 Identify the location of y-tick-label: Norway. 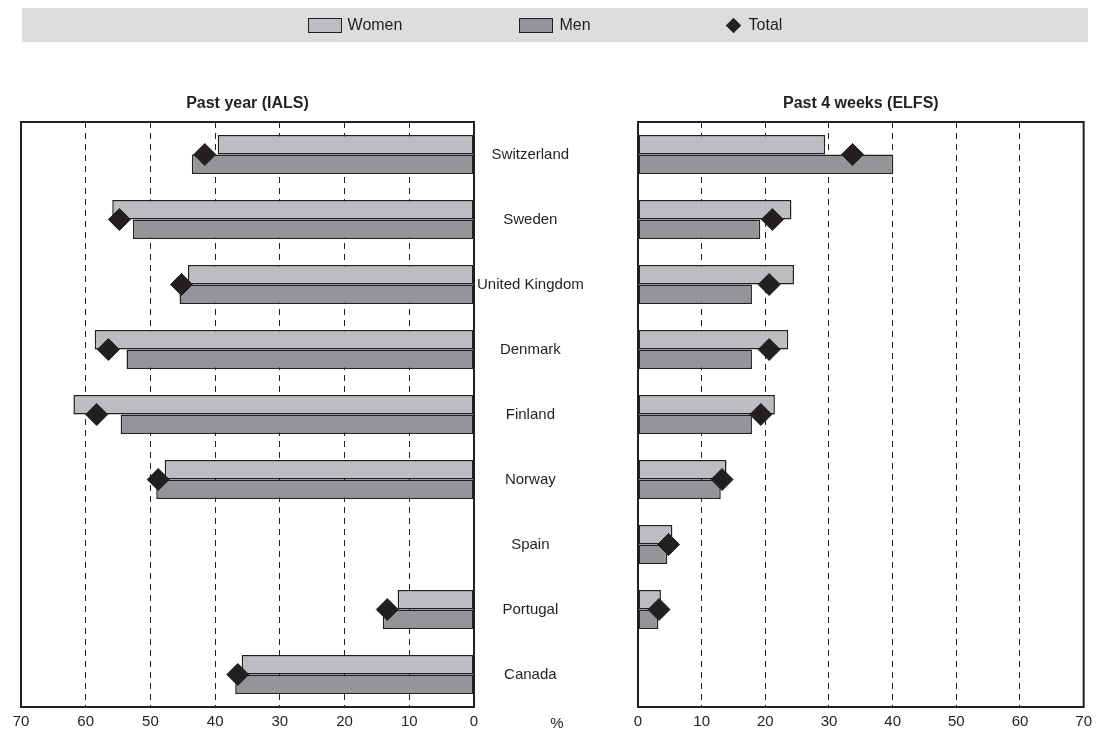
(530, 478).